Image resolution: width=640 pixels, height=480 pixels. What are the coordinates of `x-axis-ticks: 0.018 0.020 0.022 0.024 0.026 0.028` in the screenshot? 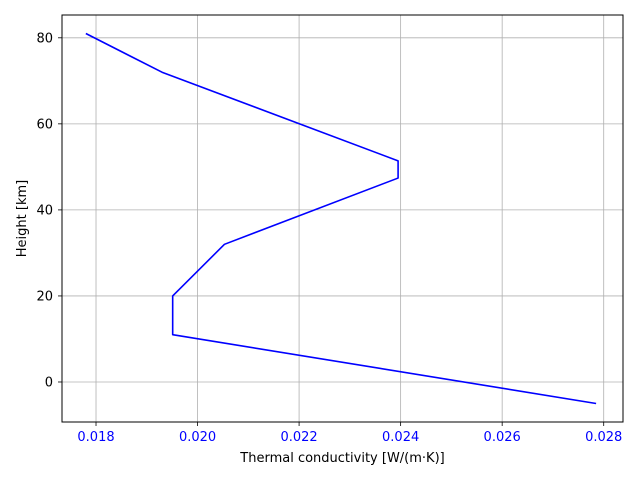 It's located at (349, 433).